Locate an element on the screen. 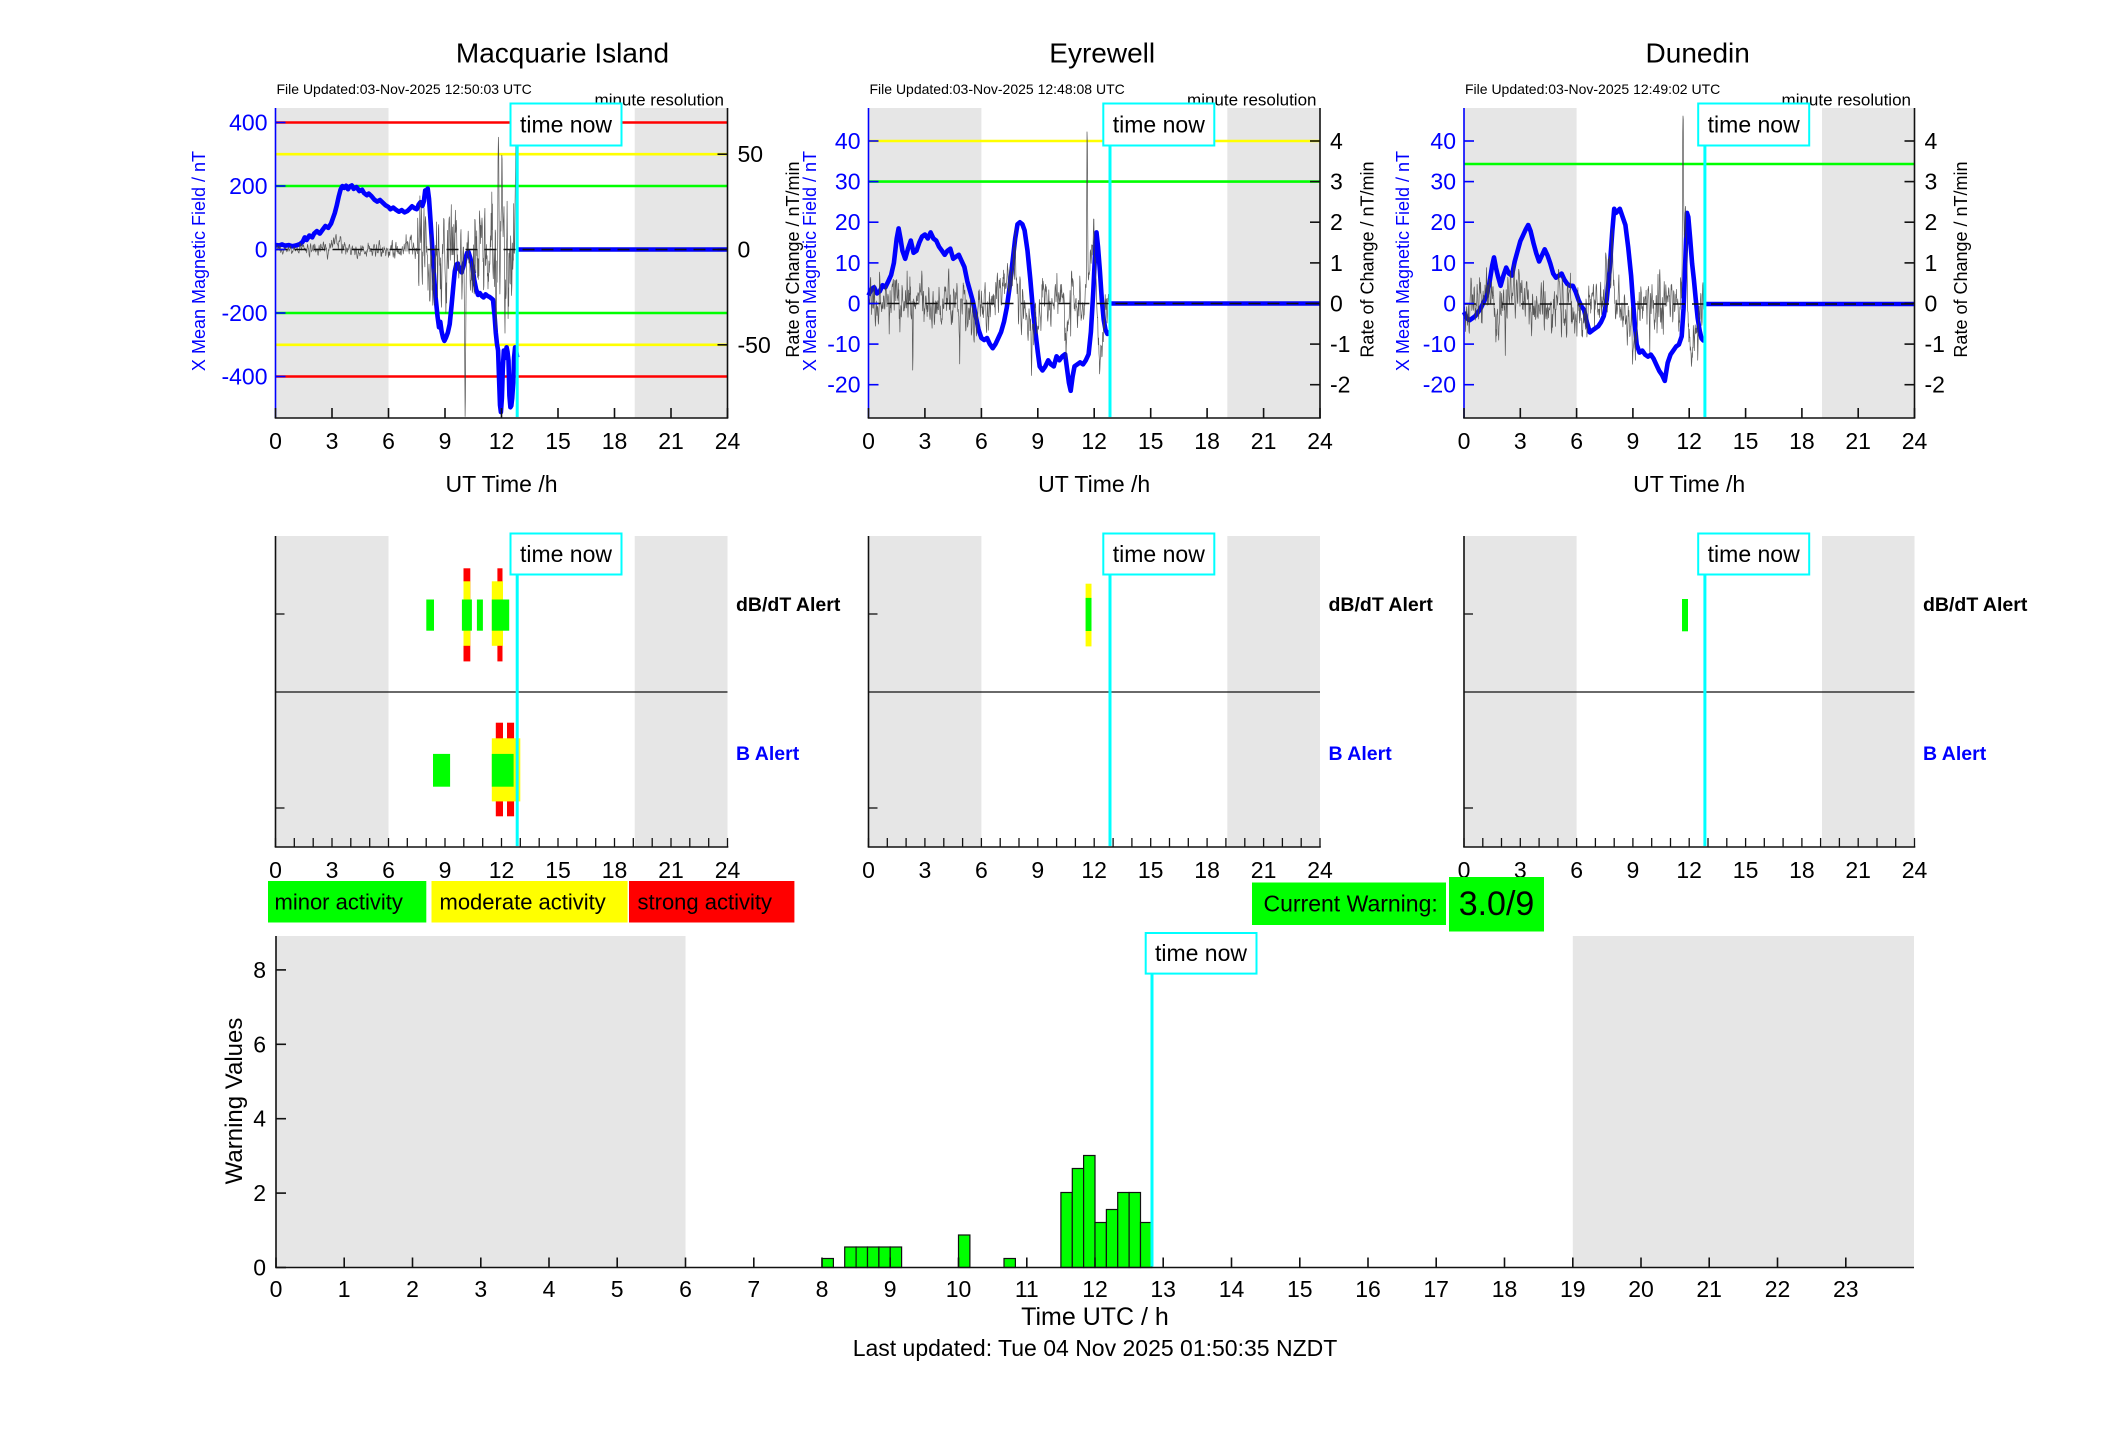 The width and height of the screenshot is (2117, 1437). svg-text:File Updated:03-Nov-2025 12:50: File Updated:03-Nov-2025 12:50:03 UTC is located at coordinates (404, 89).